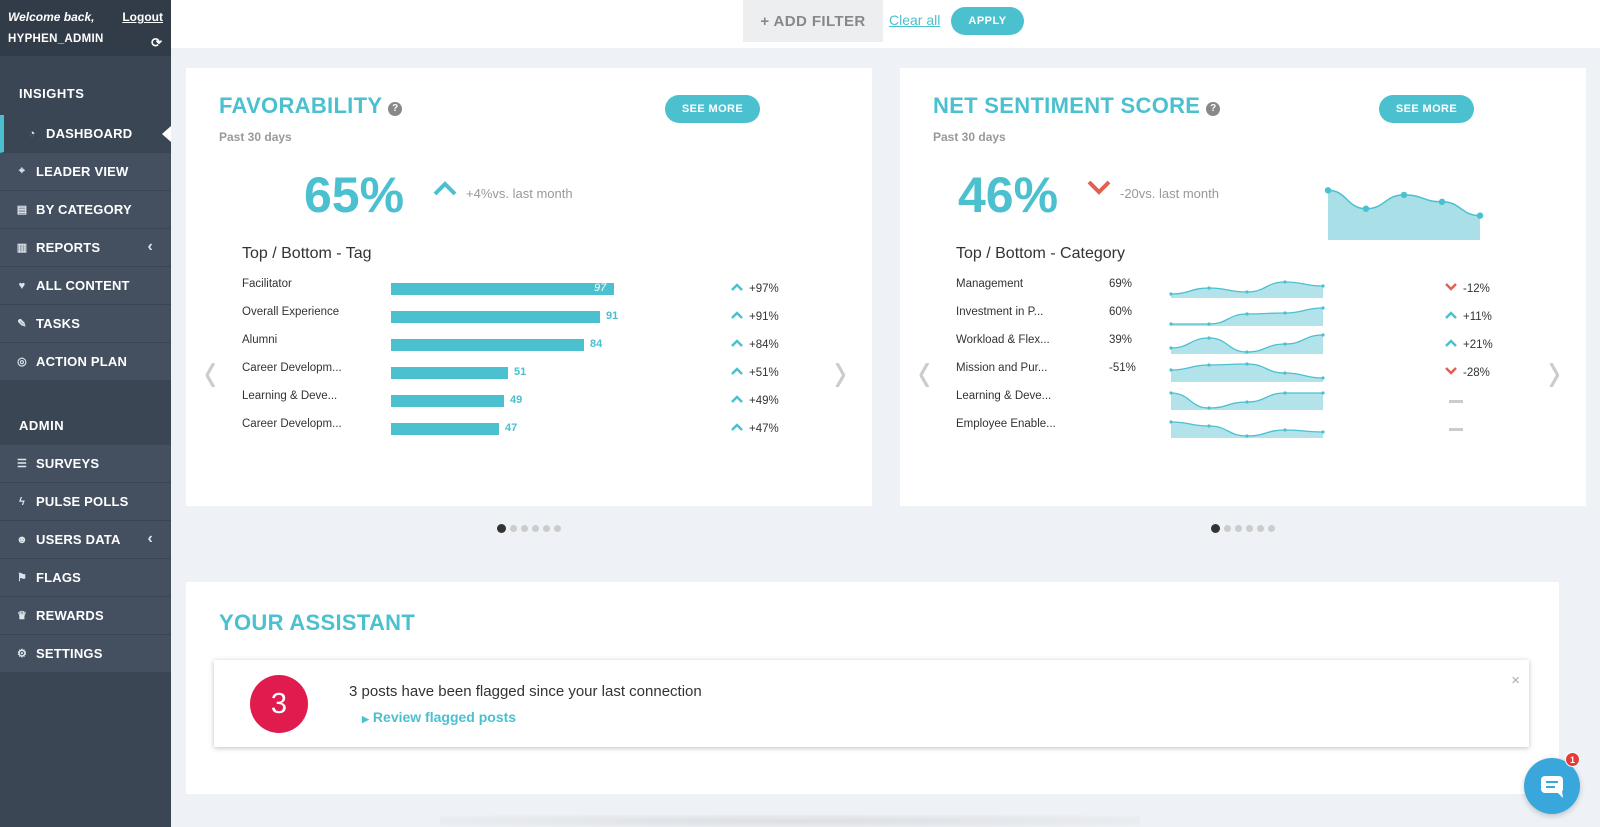 Image resolution: width=1600 pixels, height=827 pixels. I want to click on category-row: Management 69% -12%, so click(1236, 288).